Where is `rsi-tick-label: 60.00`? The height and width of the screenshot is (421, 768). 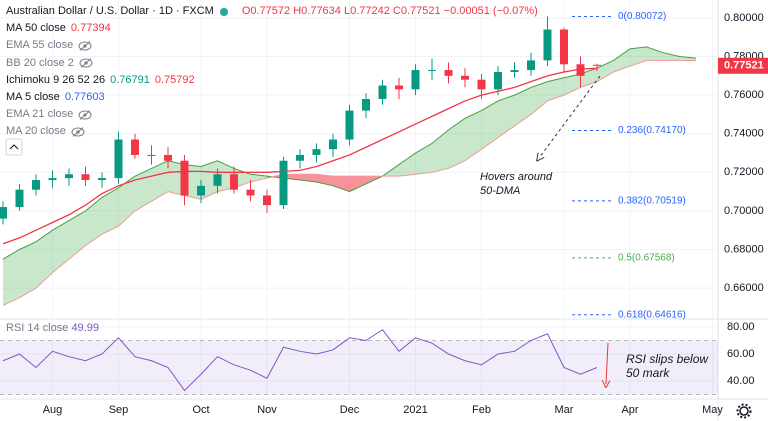
rsi-tick-label: 60.00 is located at coordinates (741, 354).